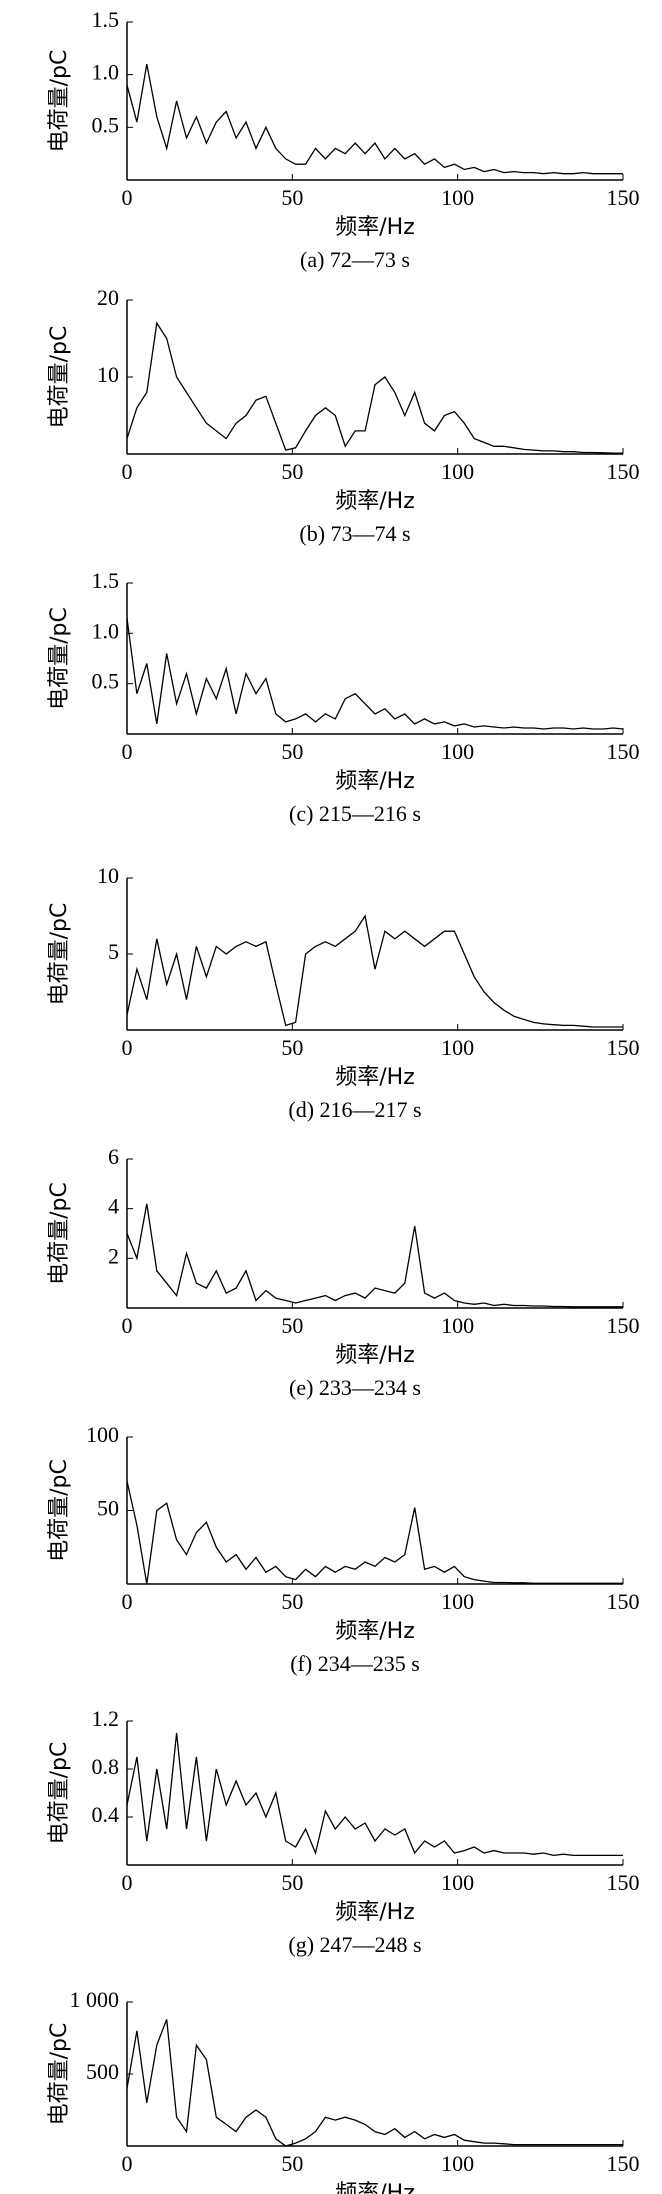 This screenshot has width=662, height=2194. What do you see at coordinates (355, 259) in the screenshot?
I see `caption: (a) 72—73 s` at bounding box center [355, 259].